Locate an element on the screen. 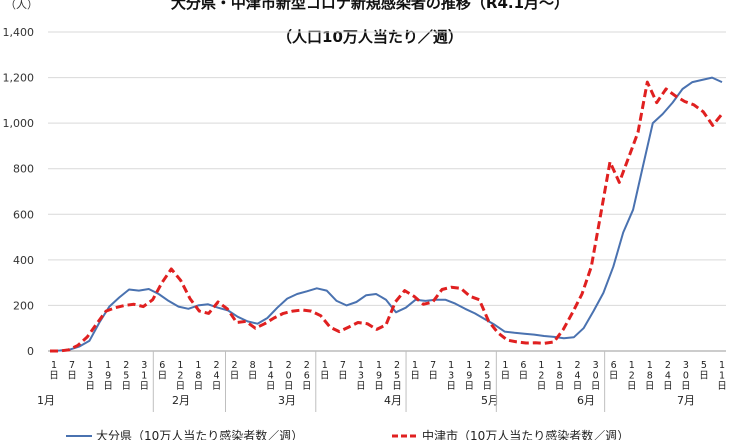 The width and height of the screenshot is (740, 440). x-tick-month-label: 2月 is located at coordinates (181, 400).